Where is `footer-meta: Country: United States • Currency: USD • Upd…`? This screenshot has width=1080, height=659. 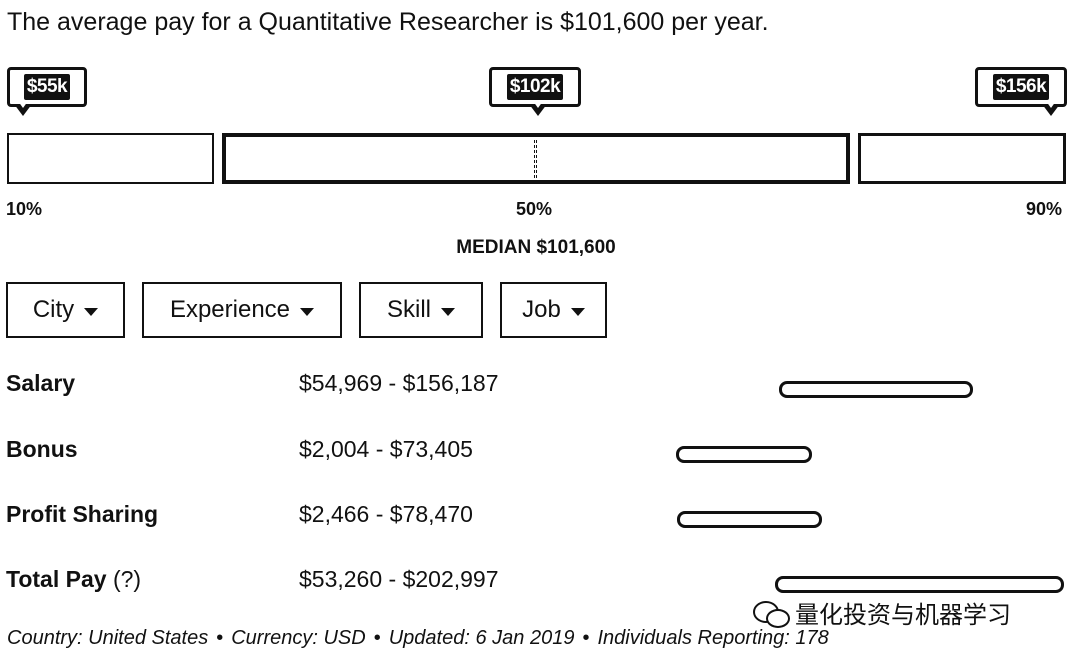
footer-meta: Country: United States • Currency: USD • Upd… is located at coordinates (418, 638).